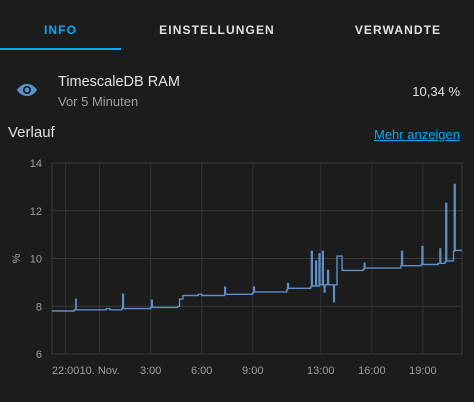  What do you see at coordinates (39, 355) in the screenshot?
I see `y-tick-label: 6` at bounding box center [39, 355].